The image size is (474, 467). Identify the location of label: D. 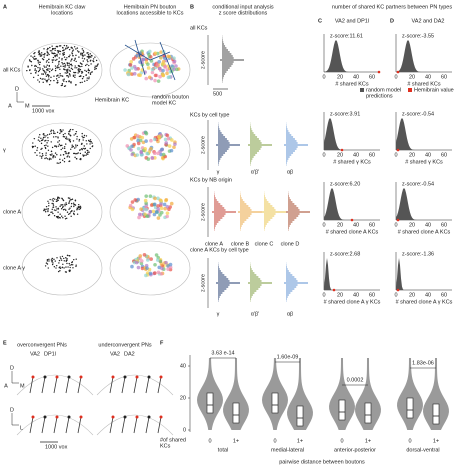
(12, 410).